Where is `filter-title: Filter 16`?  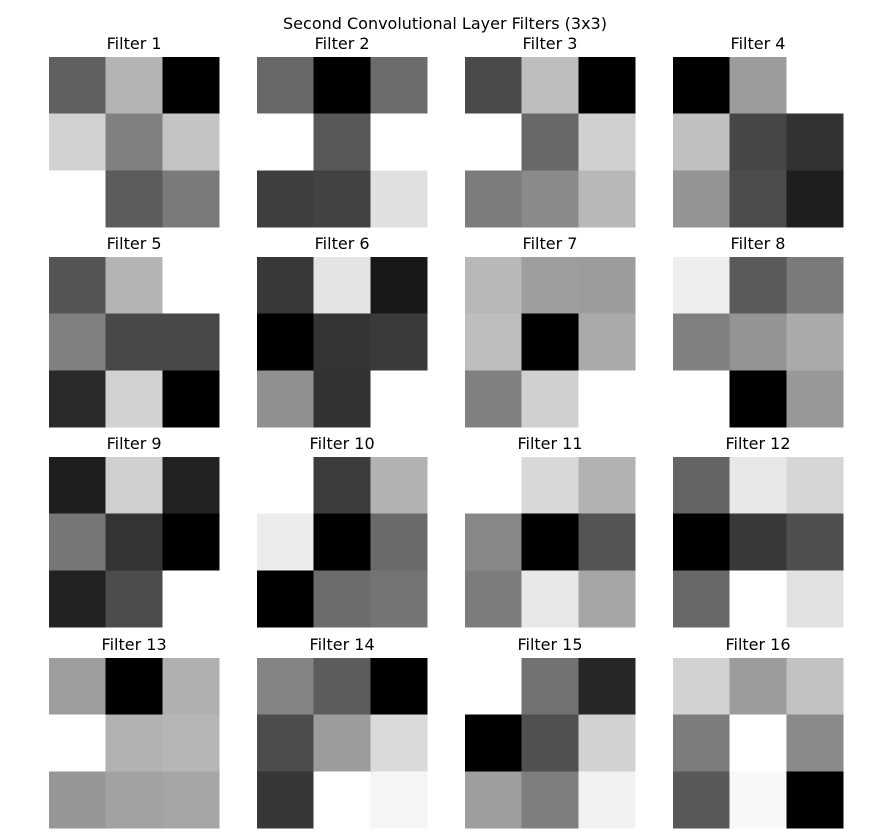 filter-title: Filter 16 is located at coordinates (757, 644).